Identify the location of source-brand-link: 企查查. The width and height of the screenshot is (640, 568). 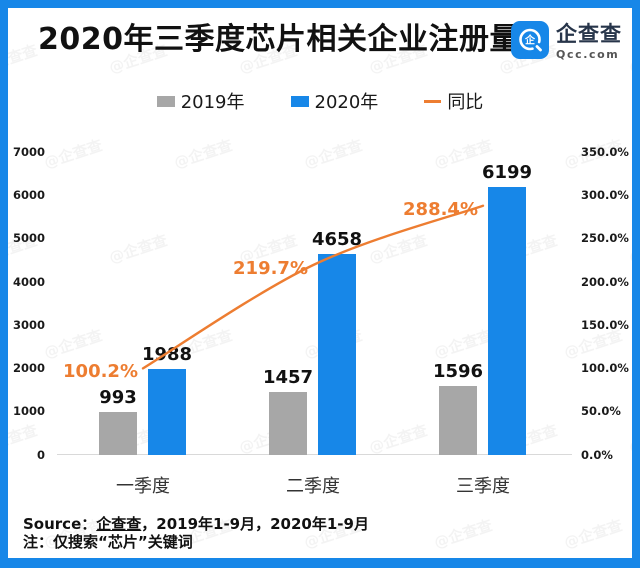
(119, 524).